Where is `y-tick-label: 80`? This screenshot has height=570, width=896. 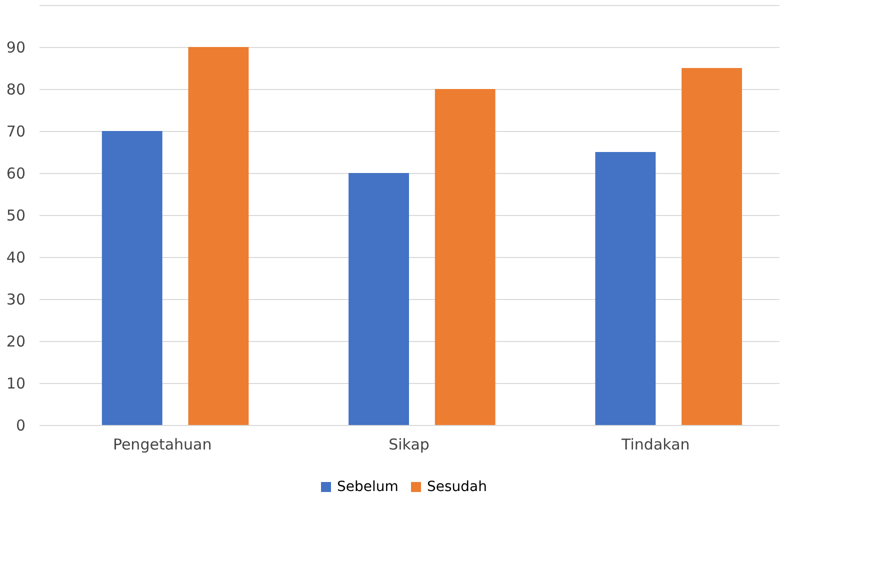 y-tick-label: 80 is located at coordinates (16, 89).